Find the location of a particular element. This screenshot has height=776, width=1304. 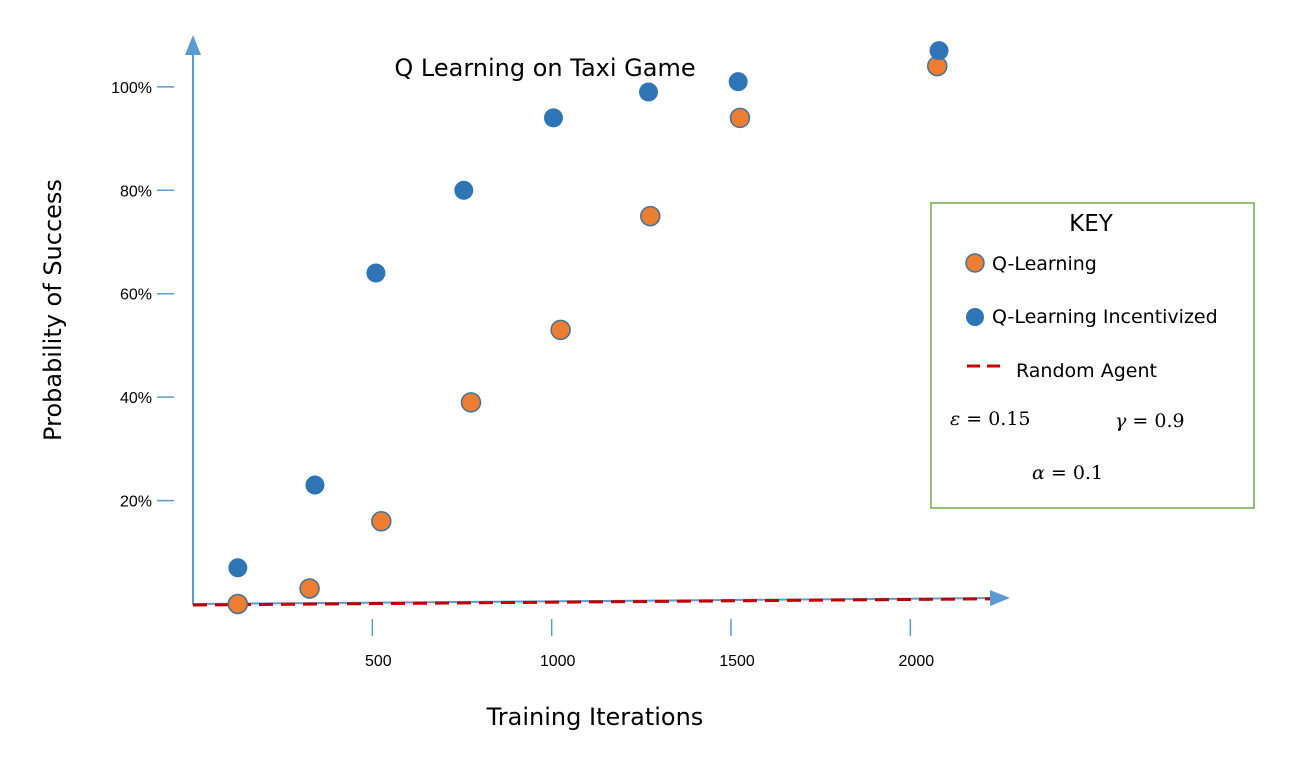

random-agent-line is located at coordinates (591, 602).